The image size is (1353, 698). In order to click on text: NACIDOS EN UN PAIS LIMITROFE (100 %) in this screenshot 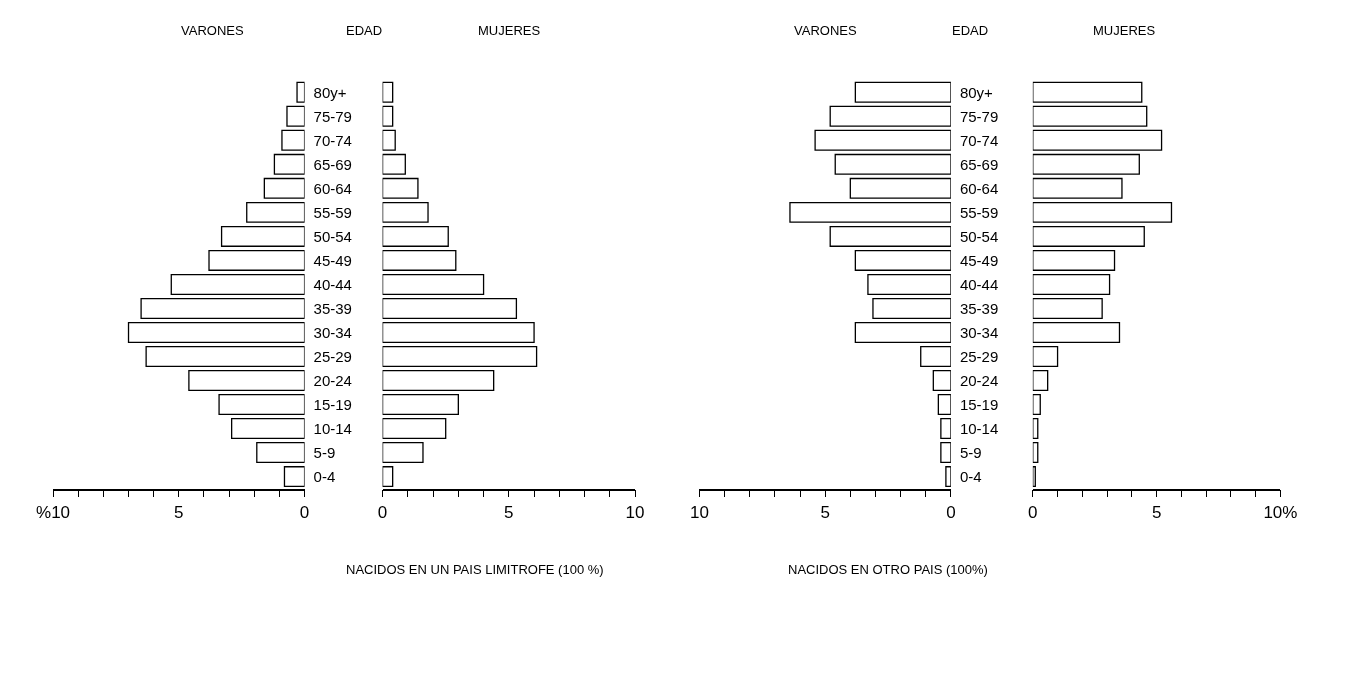, I will do `click(475, 569)`.